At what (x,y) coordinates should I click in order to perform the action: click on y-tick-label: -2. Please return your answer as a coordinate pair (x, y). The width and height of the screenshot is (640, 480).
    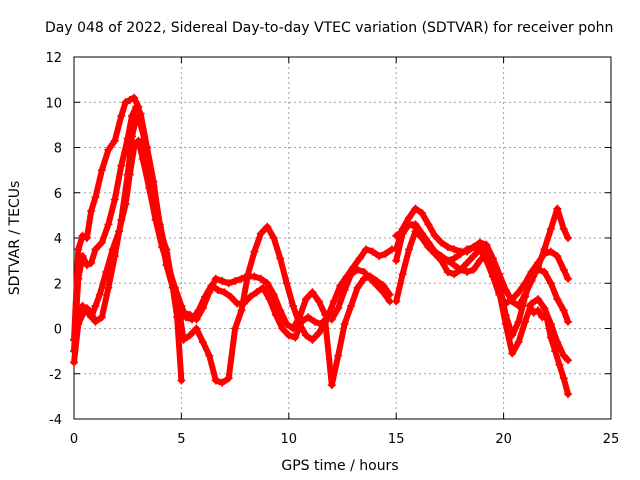
    Looking at the image, I should click on (55, 375).